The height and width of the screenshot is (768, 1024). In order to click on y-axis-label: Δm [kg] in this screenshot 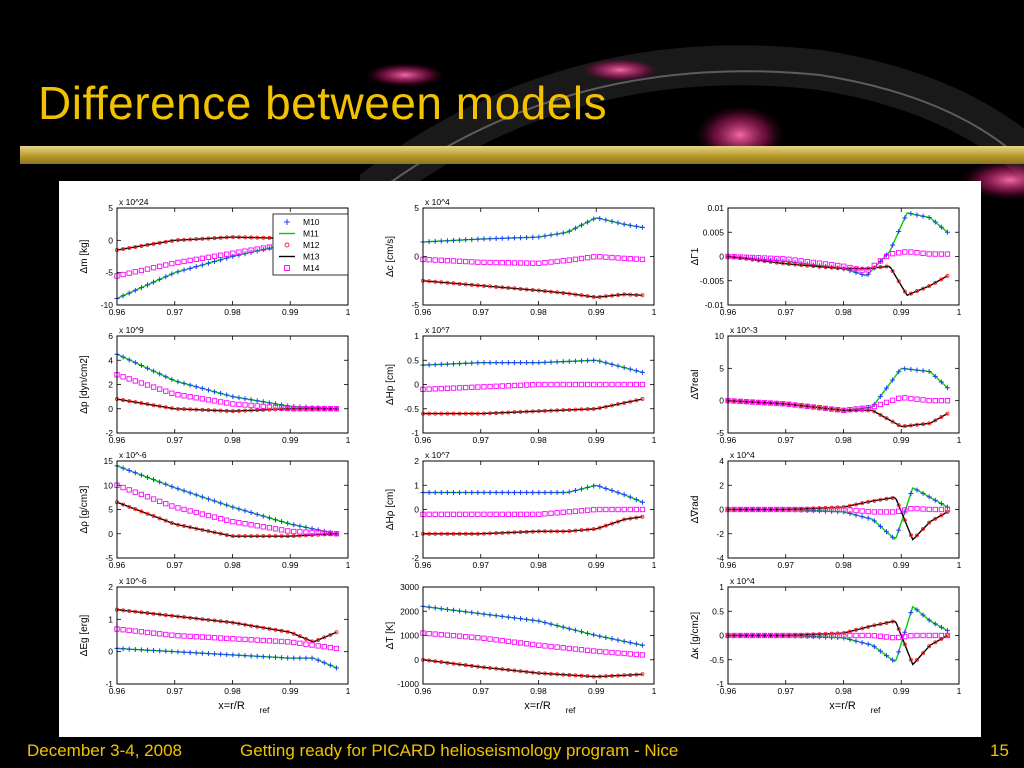, I will do `click(84, 256)`.